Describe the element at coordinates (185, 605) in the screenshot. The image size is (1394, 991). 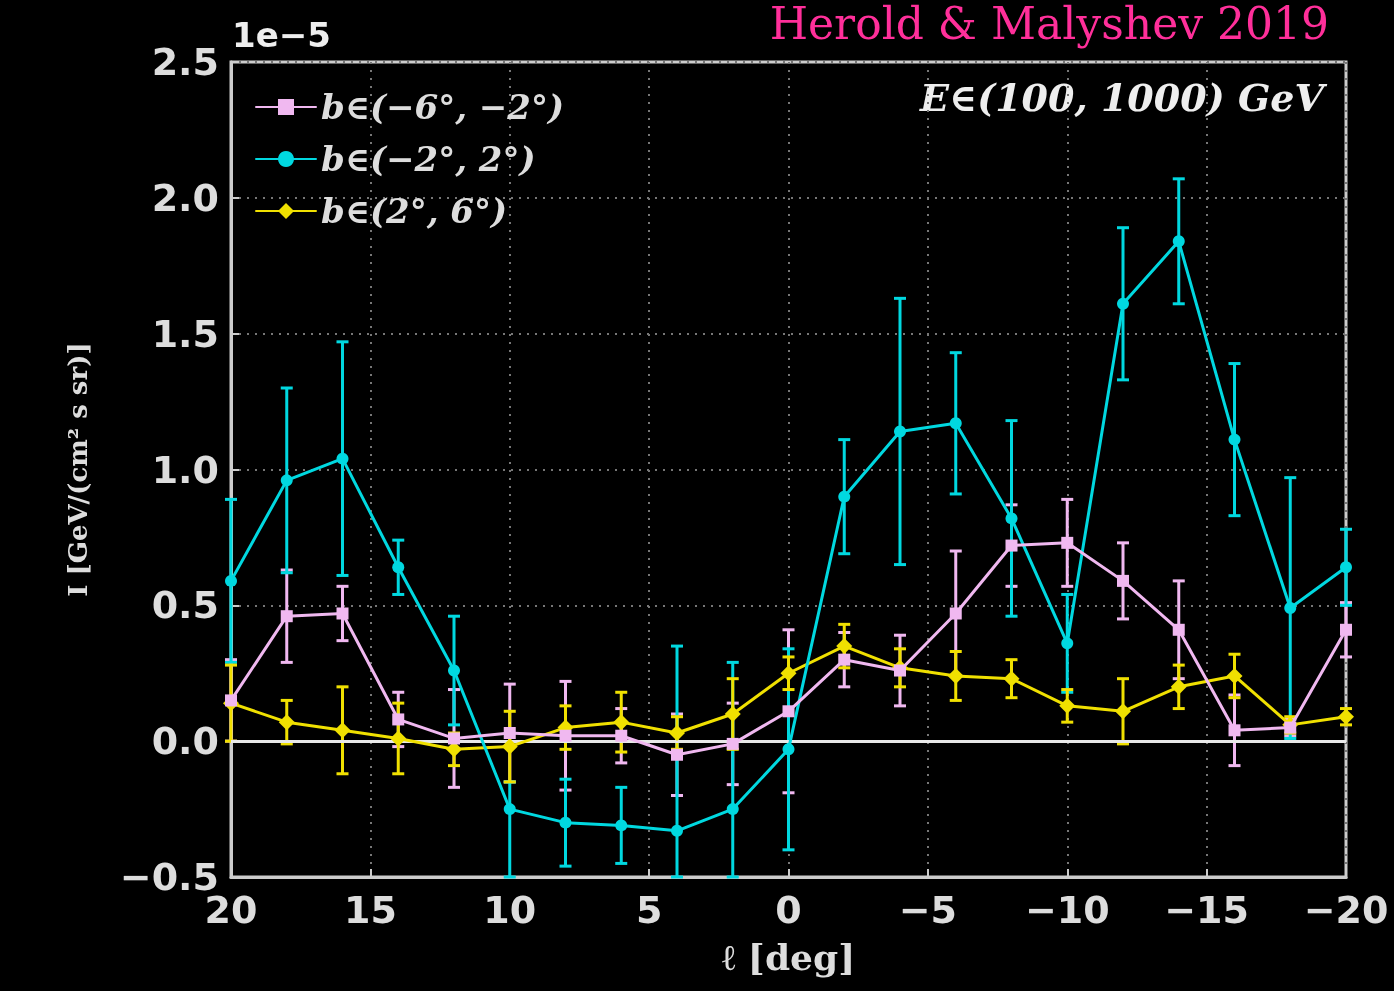
I see `y-tick-label: 0.5` at that location.